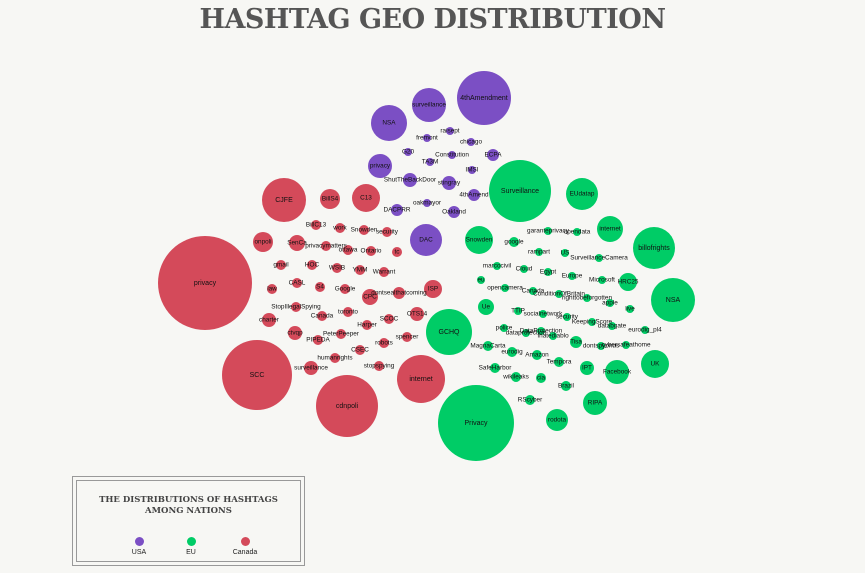  What do you see at coordinates (587, 298) in the screenshot?
I see `bubble-label-eu-40: righttobeforgotten` at bounding box center [587, 298].